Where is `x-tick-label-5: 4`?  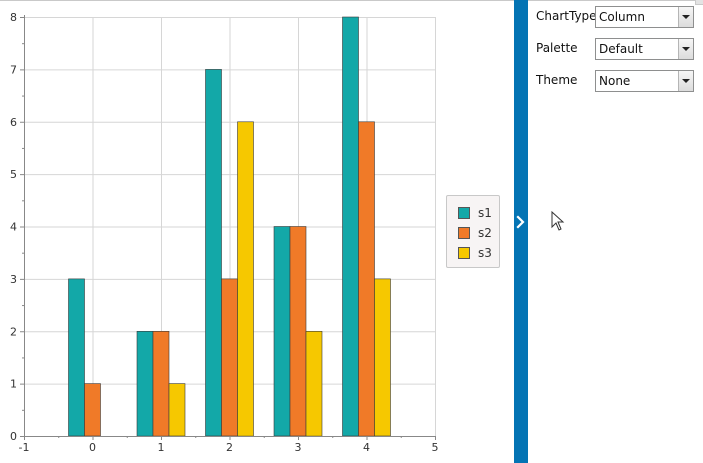 x-tick-label-5: 4 is located at coordinates (366, 447).